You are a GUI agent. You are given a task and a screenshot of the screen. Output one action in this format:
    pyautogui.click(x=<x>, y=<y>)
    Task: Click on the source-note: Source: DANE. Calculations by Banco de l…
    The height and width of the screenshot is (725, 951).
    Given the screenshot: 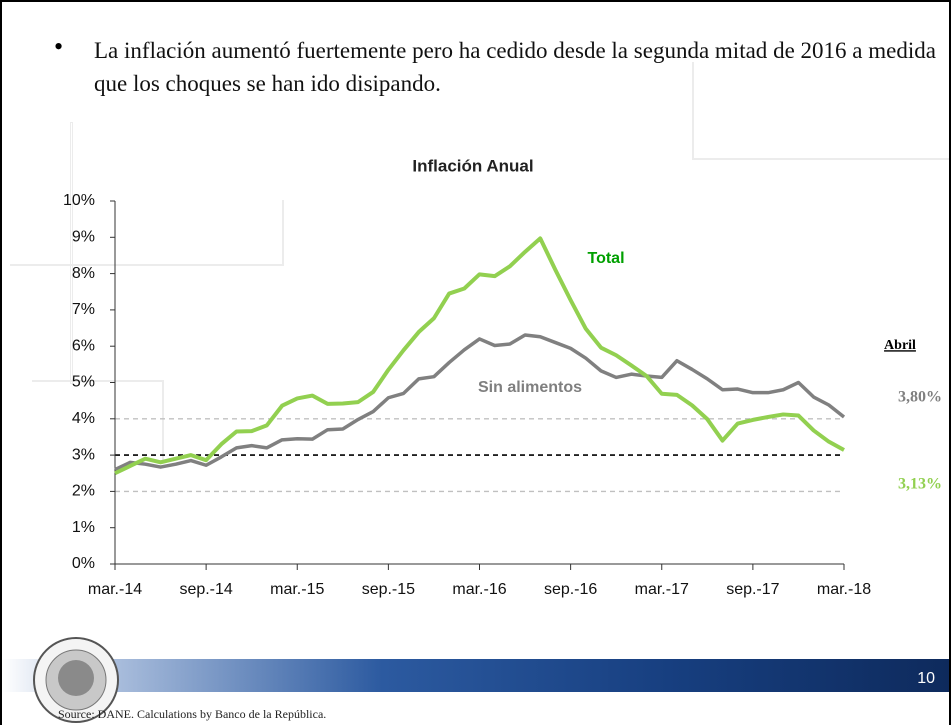 What is the action you would take?
    pyautogui.click(x=192, y=714)
    